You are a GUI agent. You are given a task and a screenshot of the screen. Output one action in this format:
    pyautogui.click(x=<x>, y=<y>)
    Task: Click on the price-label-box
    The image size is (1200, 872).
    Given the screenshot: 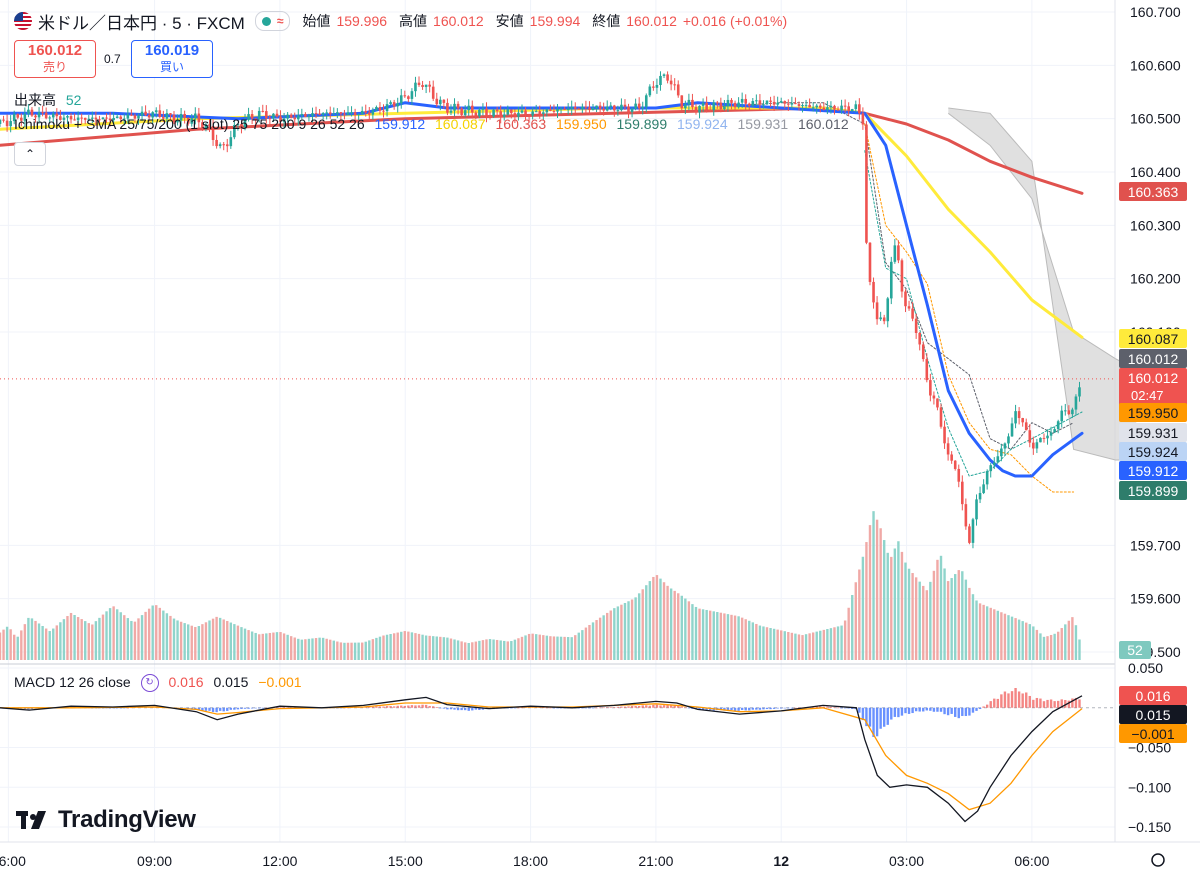 What is the action you would take?
    pyautogui.click(x=1153, y=490)
    